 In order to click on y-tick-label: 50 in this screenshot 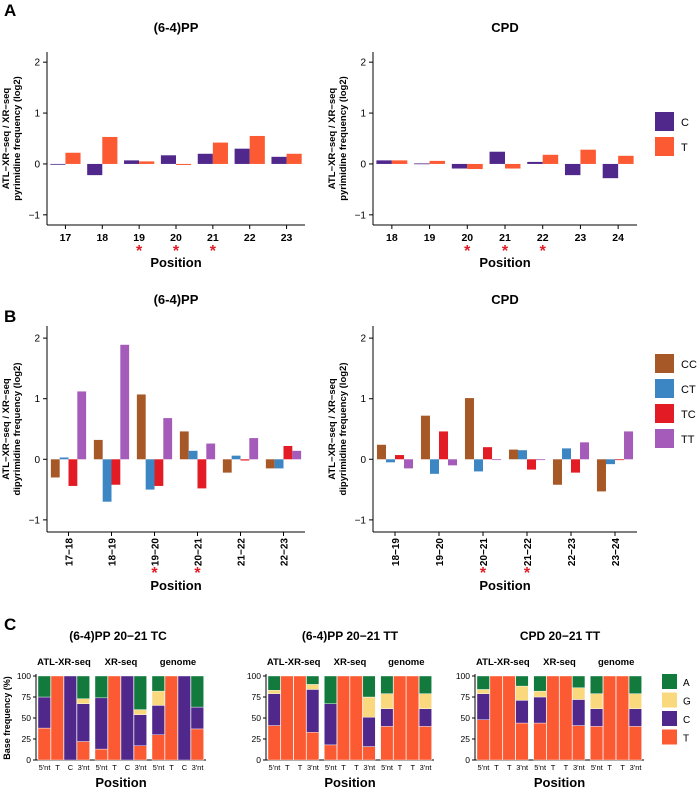, I will do `click(466, 718)`.